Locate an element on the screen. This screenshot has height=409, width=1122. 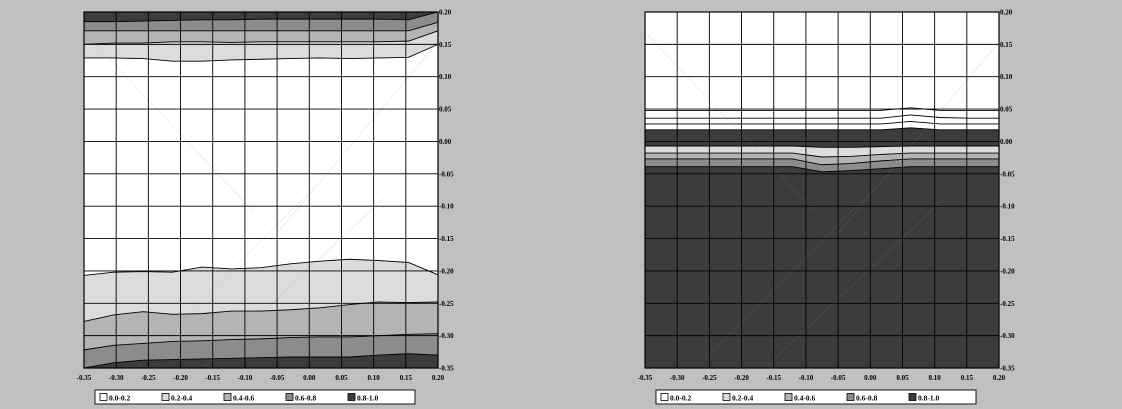
legend-label: 0.8-1.0 is located at coordinates (928, 398).